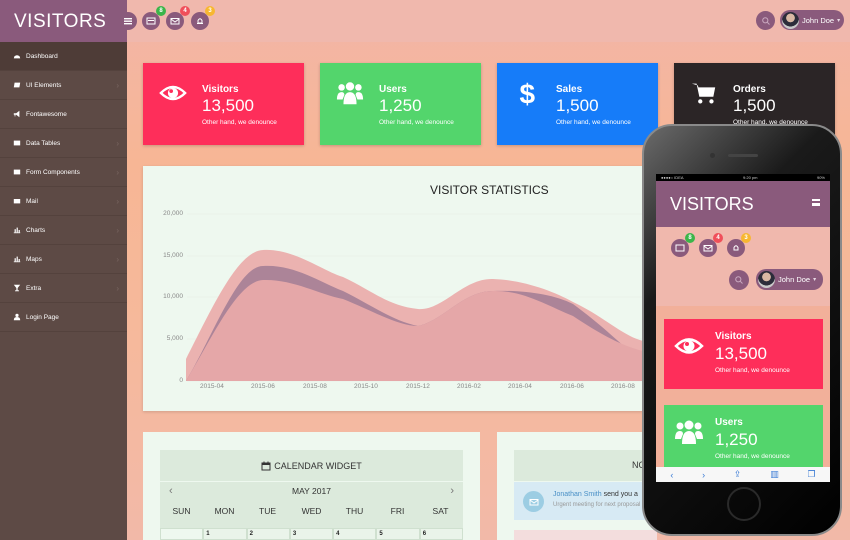 The width and height of the screenshot is (850, 540). I want to click on user-icon, so click(17, 317).